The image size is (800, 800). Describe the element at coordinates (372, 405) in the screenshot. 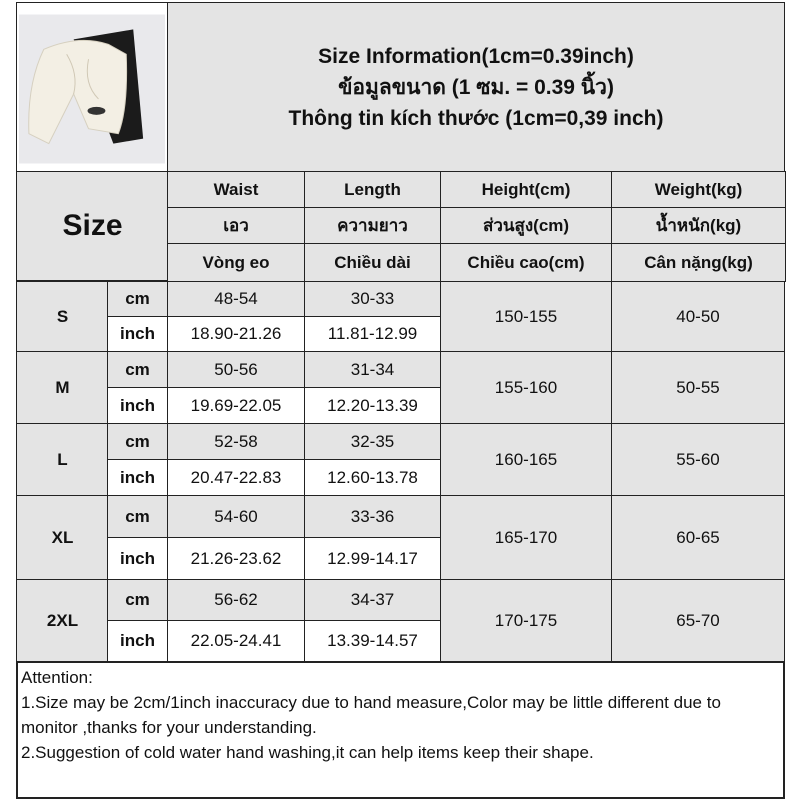

I see `length-inch: 12.20-13.39` at that location.